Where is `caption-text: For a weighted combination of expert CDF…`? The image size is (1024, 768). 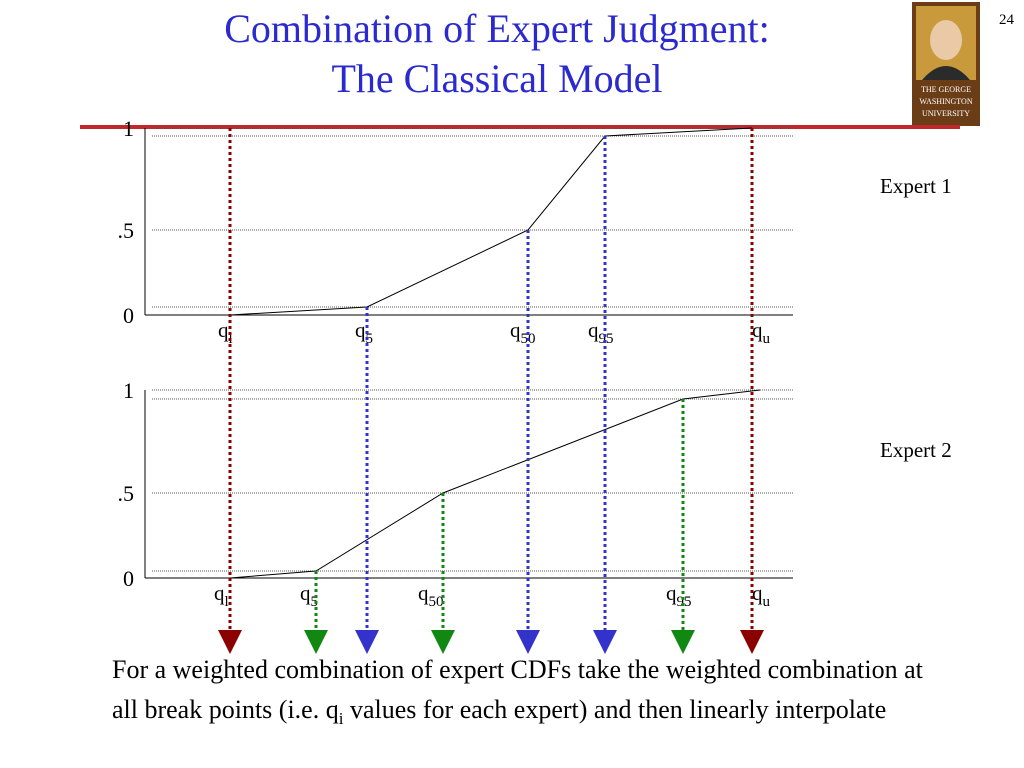 caption-text: For a weighted combination of expert CDF… is located at coordinates (517, 689).